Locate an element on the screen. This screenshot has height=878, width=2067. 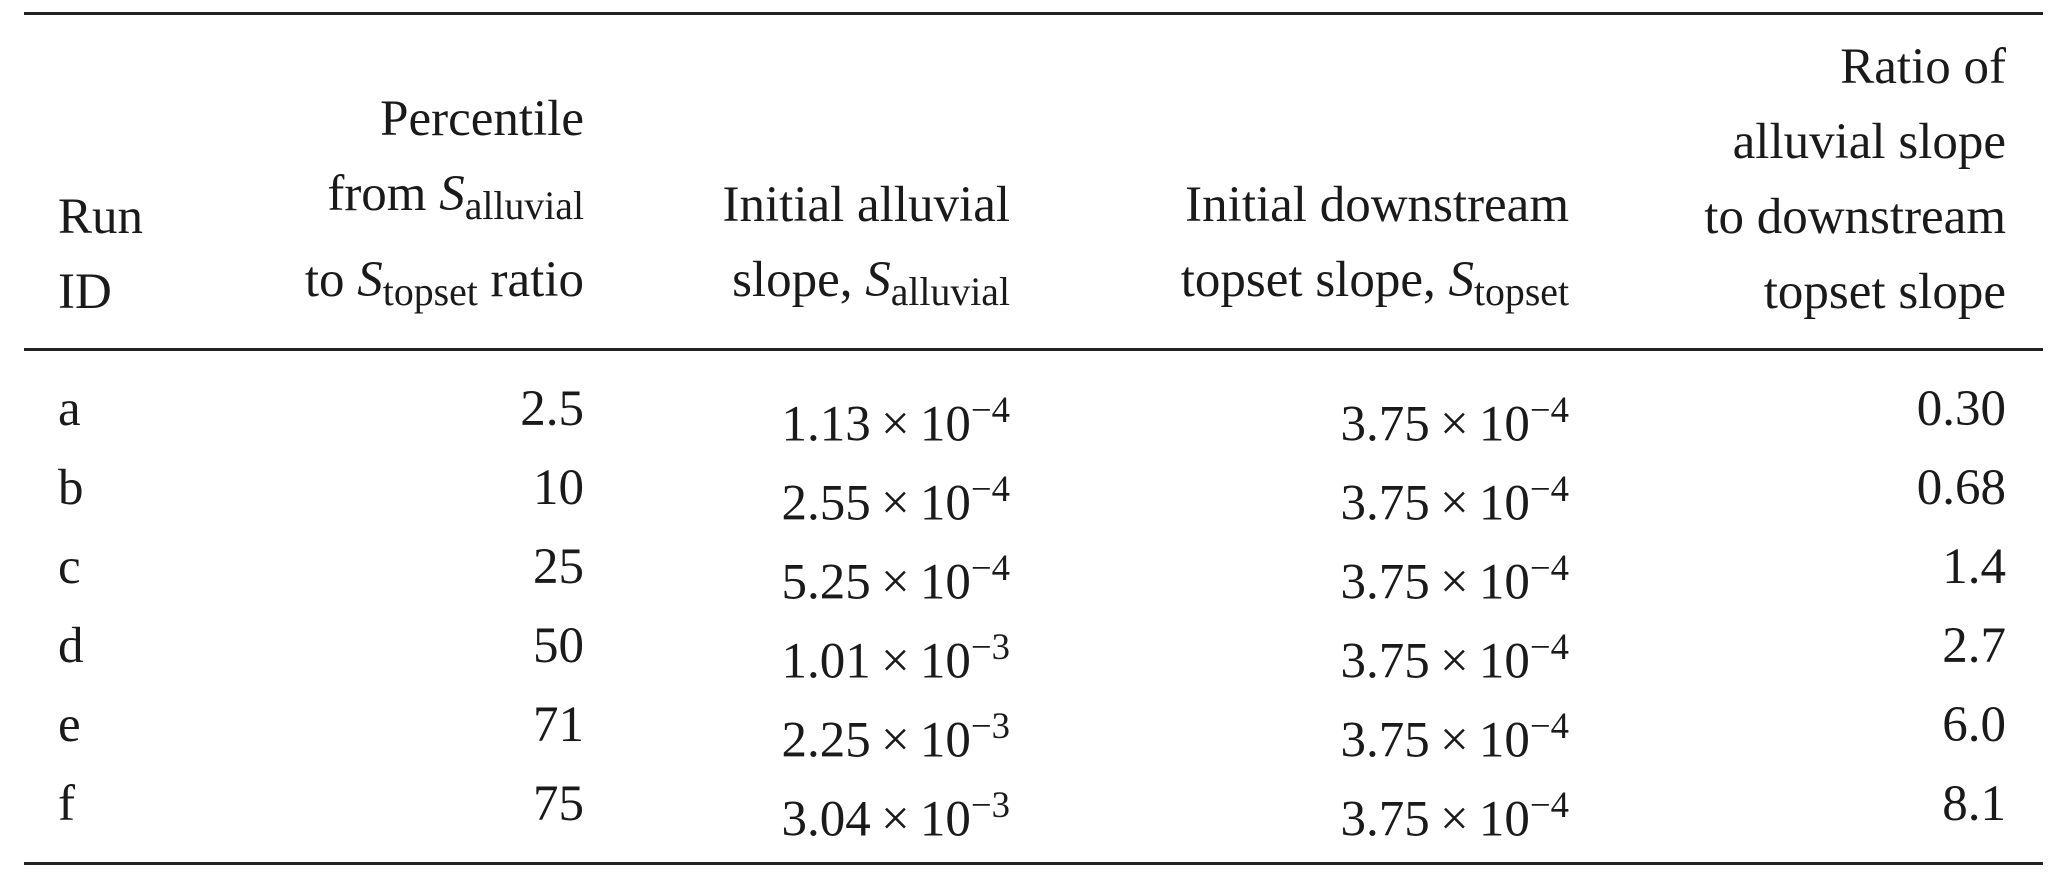
header-text: alluvial slope is located at coordinates (1869, 142).